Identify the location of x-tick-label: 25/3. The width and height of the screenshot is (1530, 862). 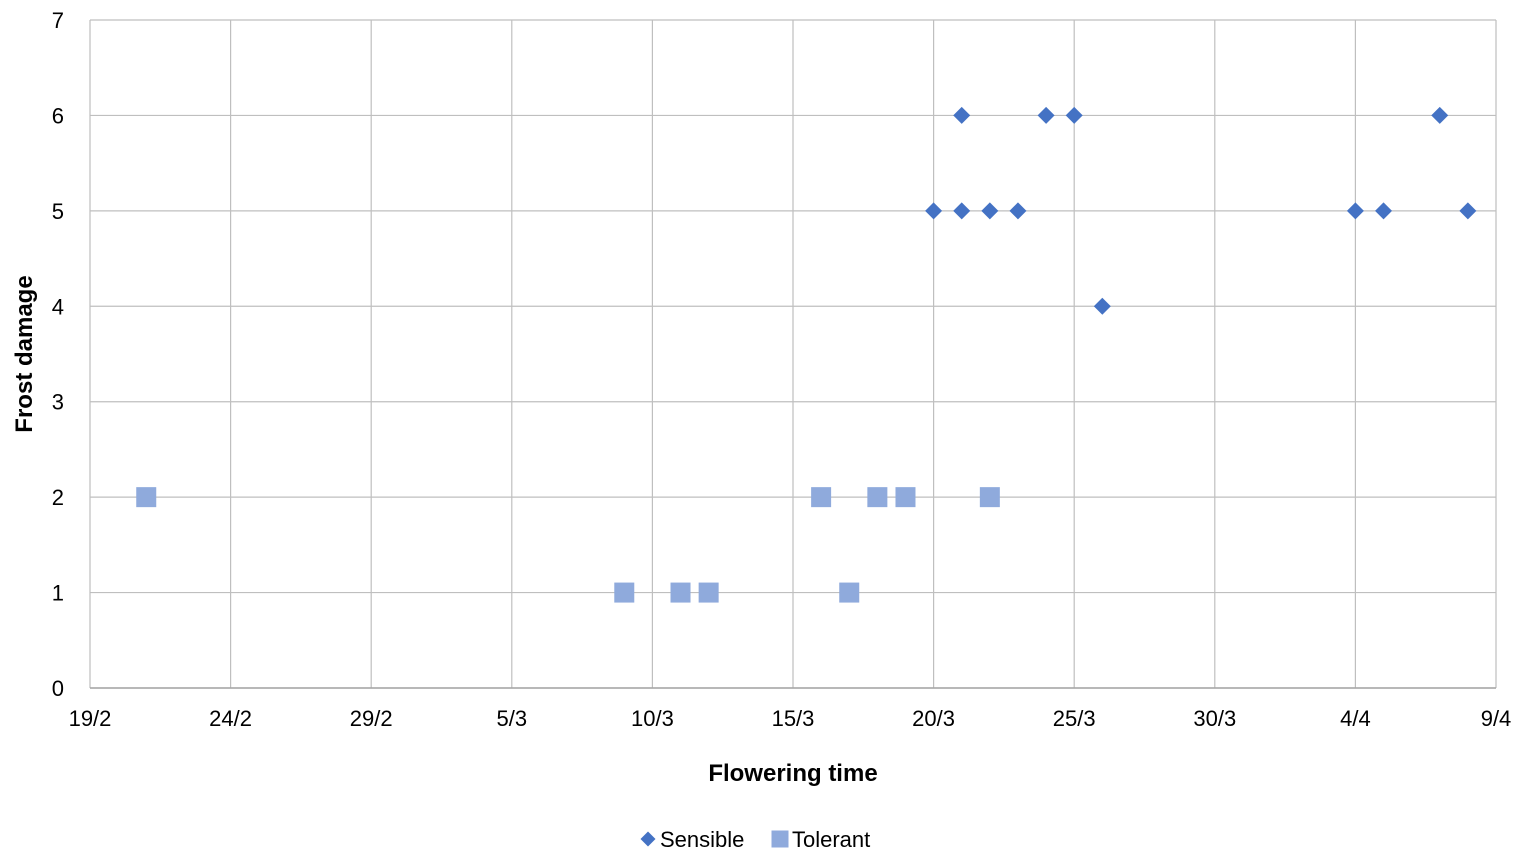
(1074, 718).